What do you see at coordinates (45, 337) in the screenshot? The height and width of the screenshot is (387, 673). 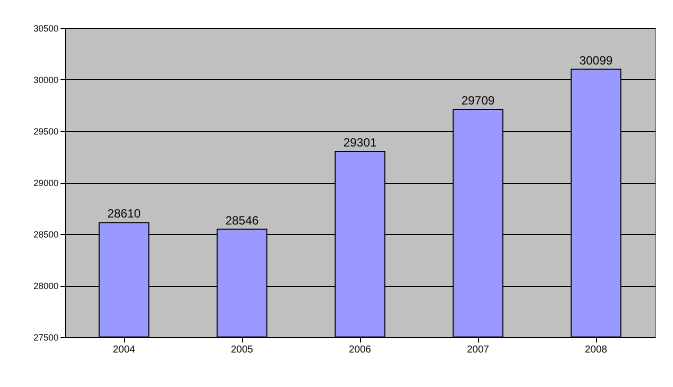 I see `y-tick-label: 27500` at bounding box center [45, 337].